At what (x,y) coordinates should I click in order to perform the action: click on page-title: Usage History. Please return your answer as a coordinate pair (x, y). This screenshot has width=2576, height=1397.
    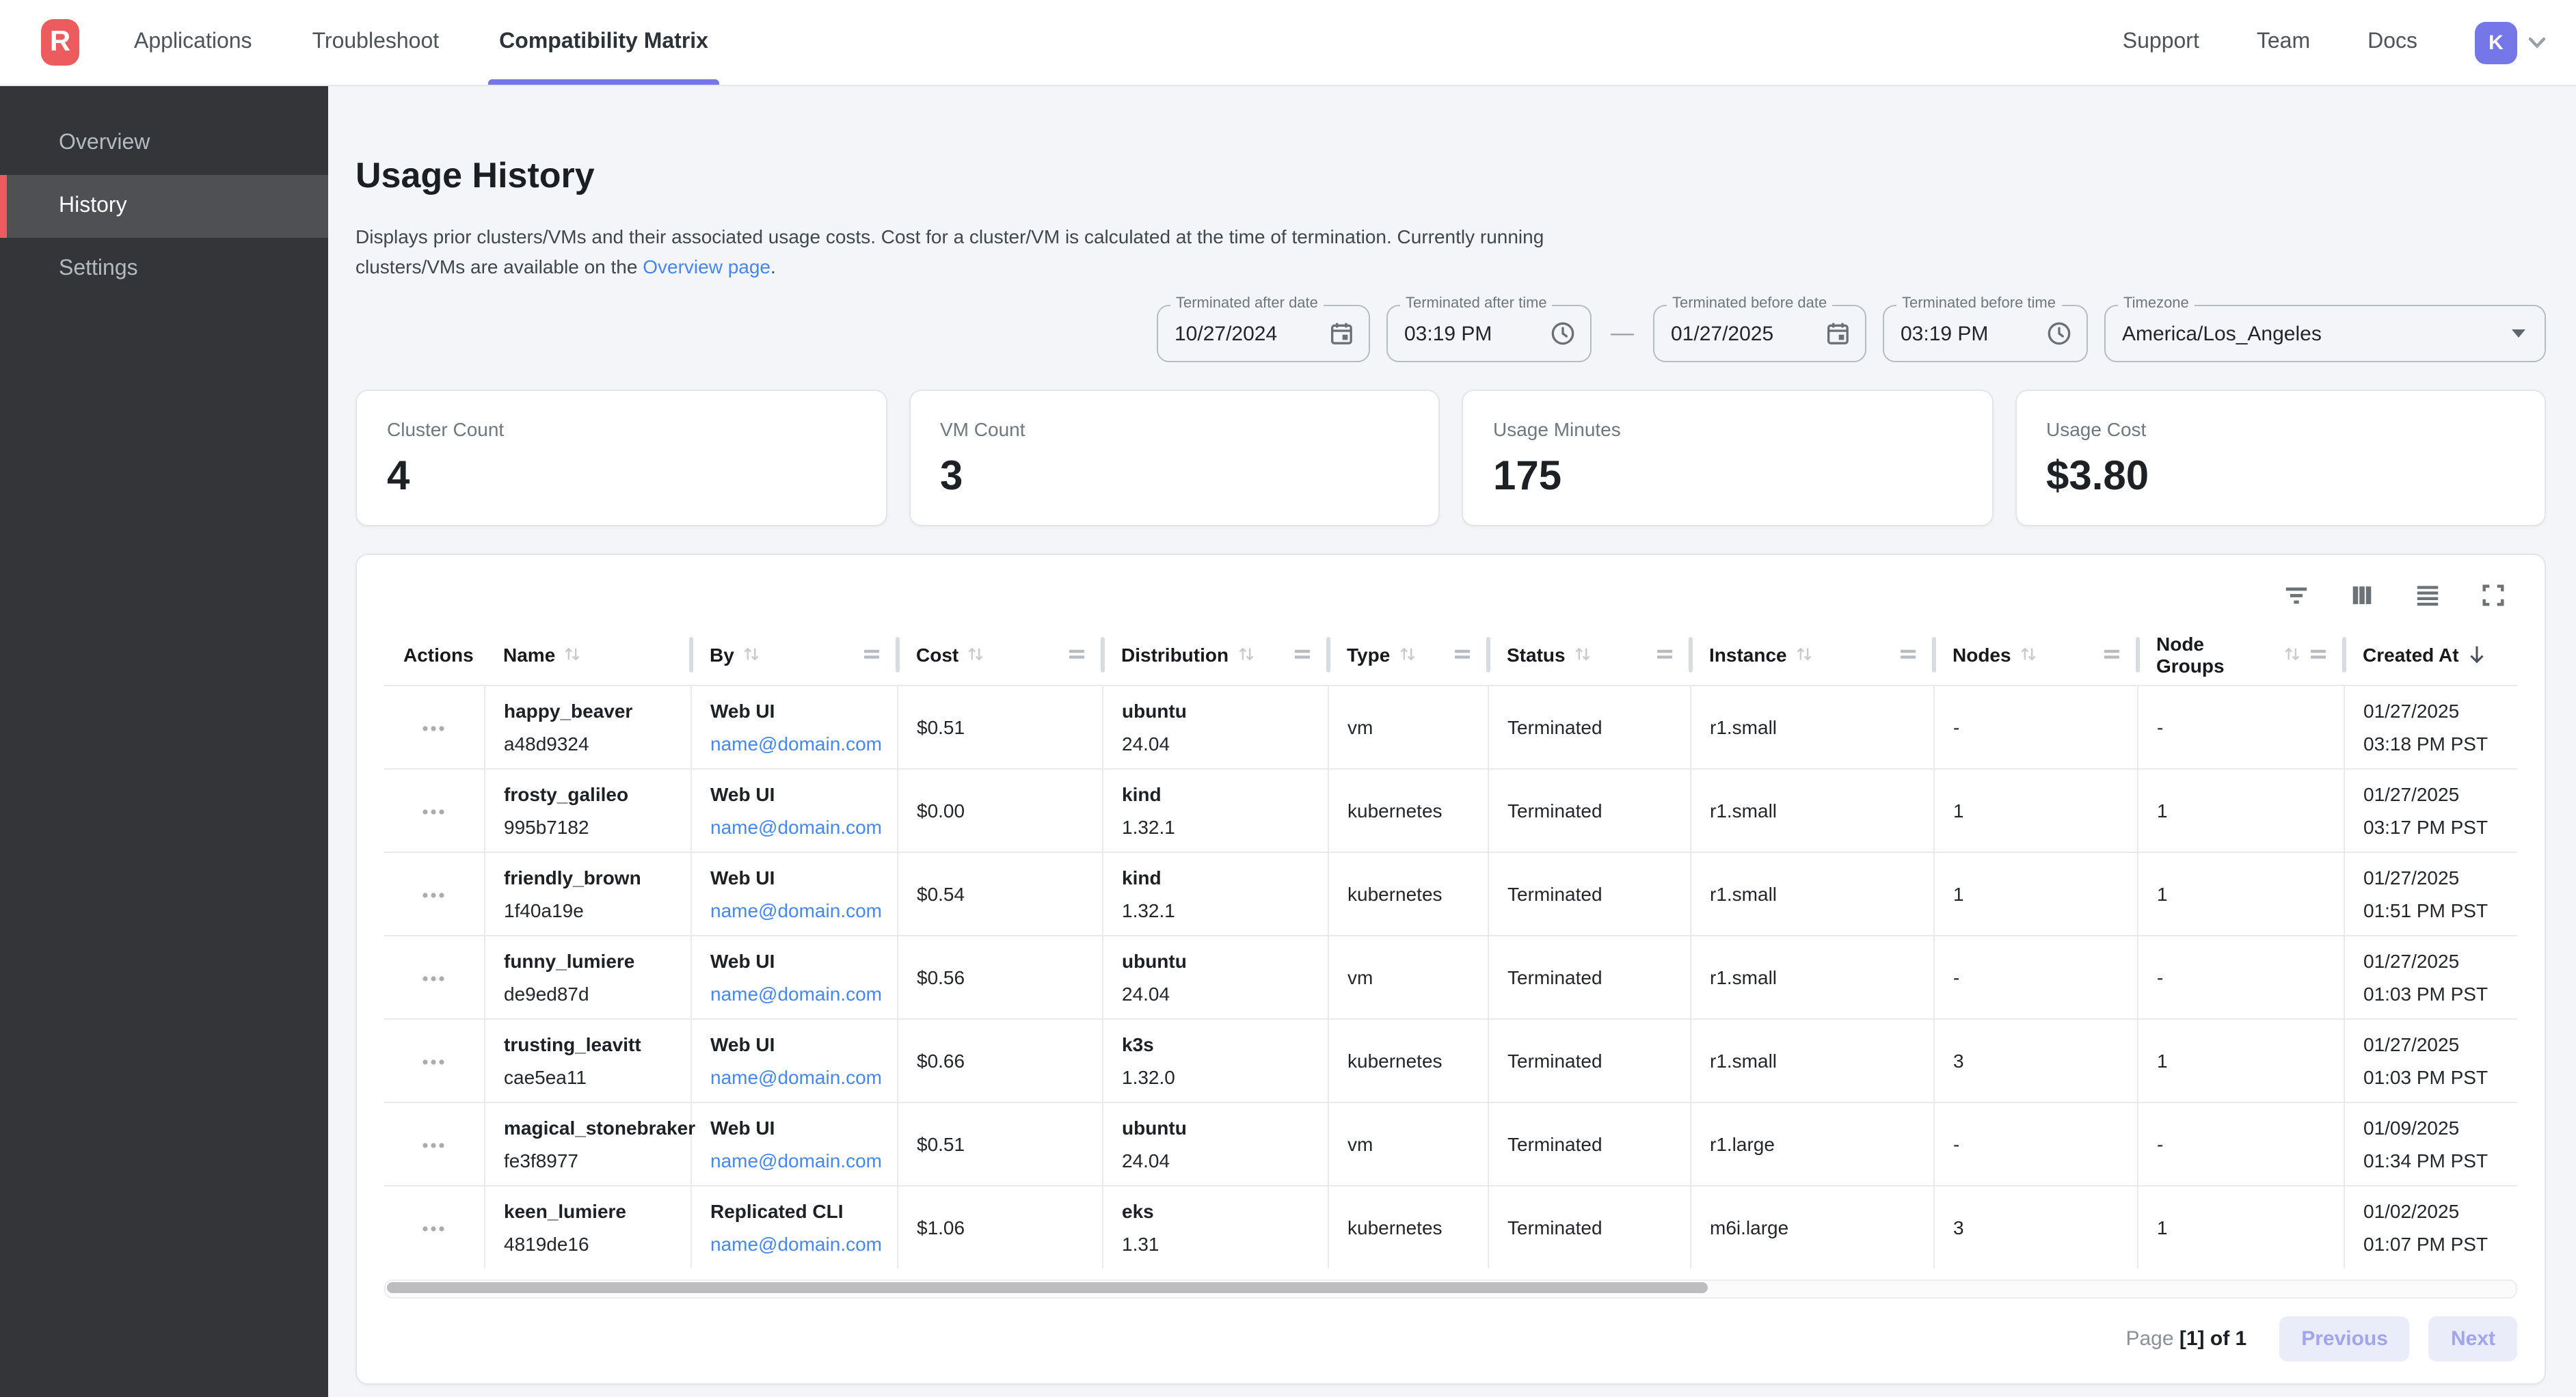
    Looking at the image, I should click on (475, 175).